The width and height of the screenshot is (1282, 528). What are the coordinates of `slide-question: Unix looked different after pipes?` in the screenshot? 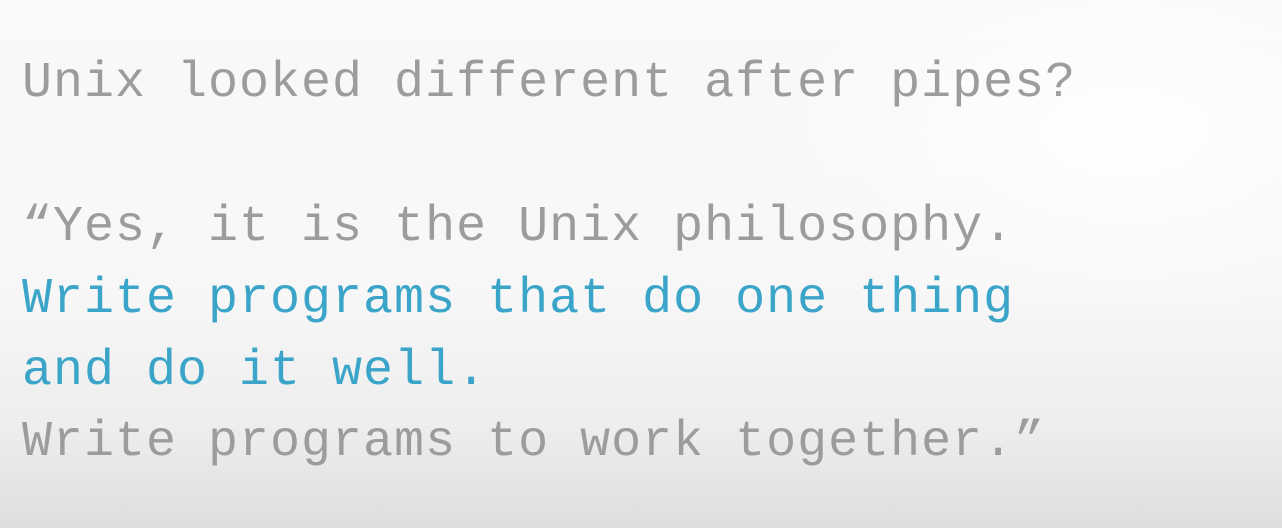 It's located at (549, 83).